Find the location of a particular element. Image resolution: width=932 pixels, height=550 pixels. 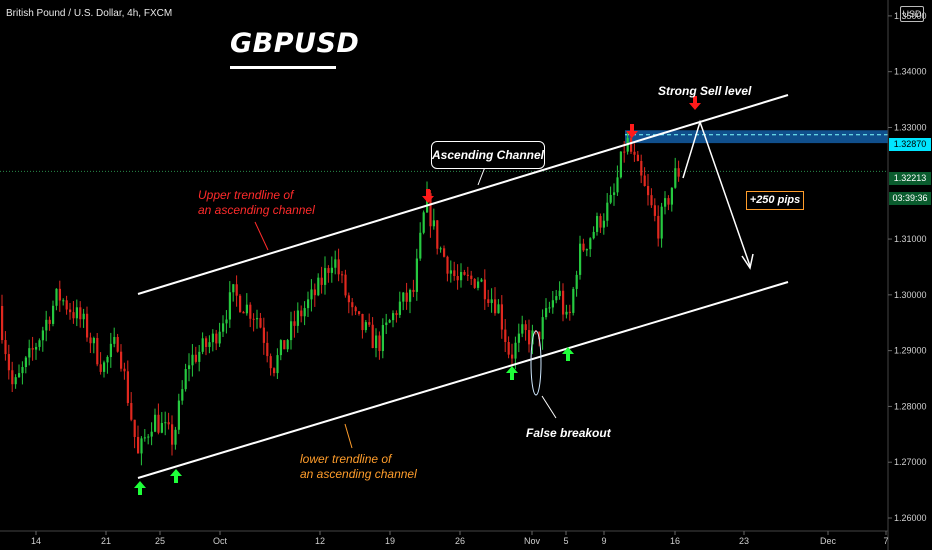

currency-button: USD is located at coordinates (912, 14).